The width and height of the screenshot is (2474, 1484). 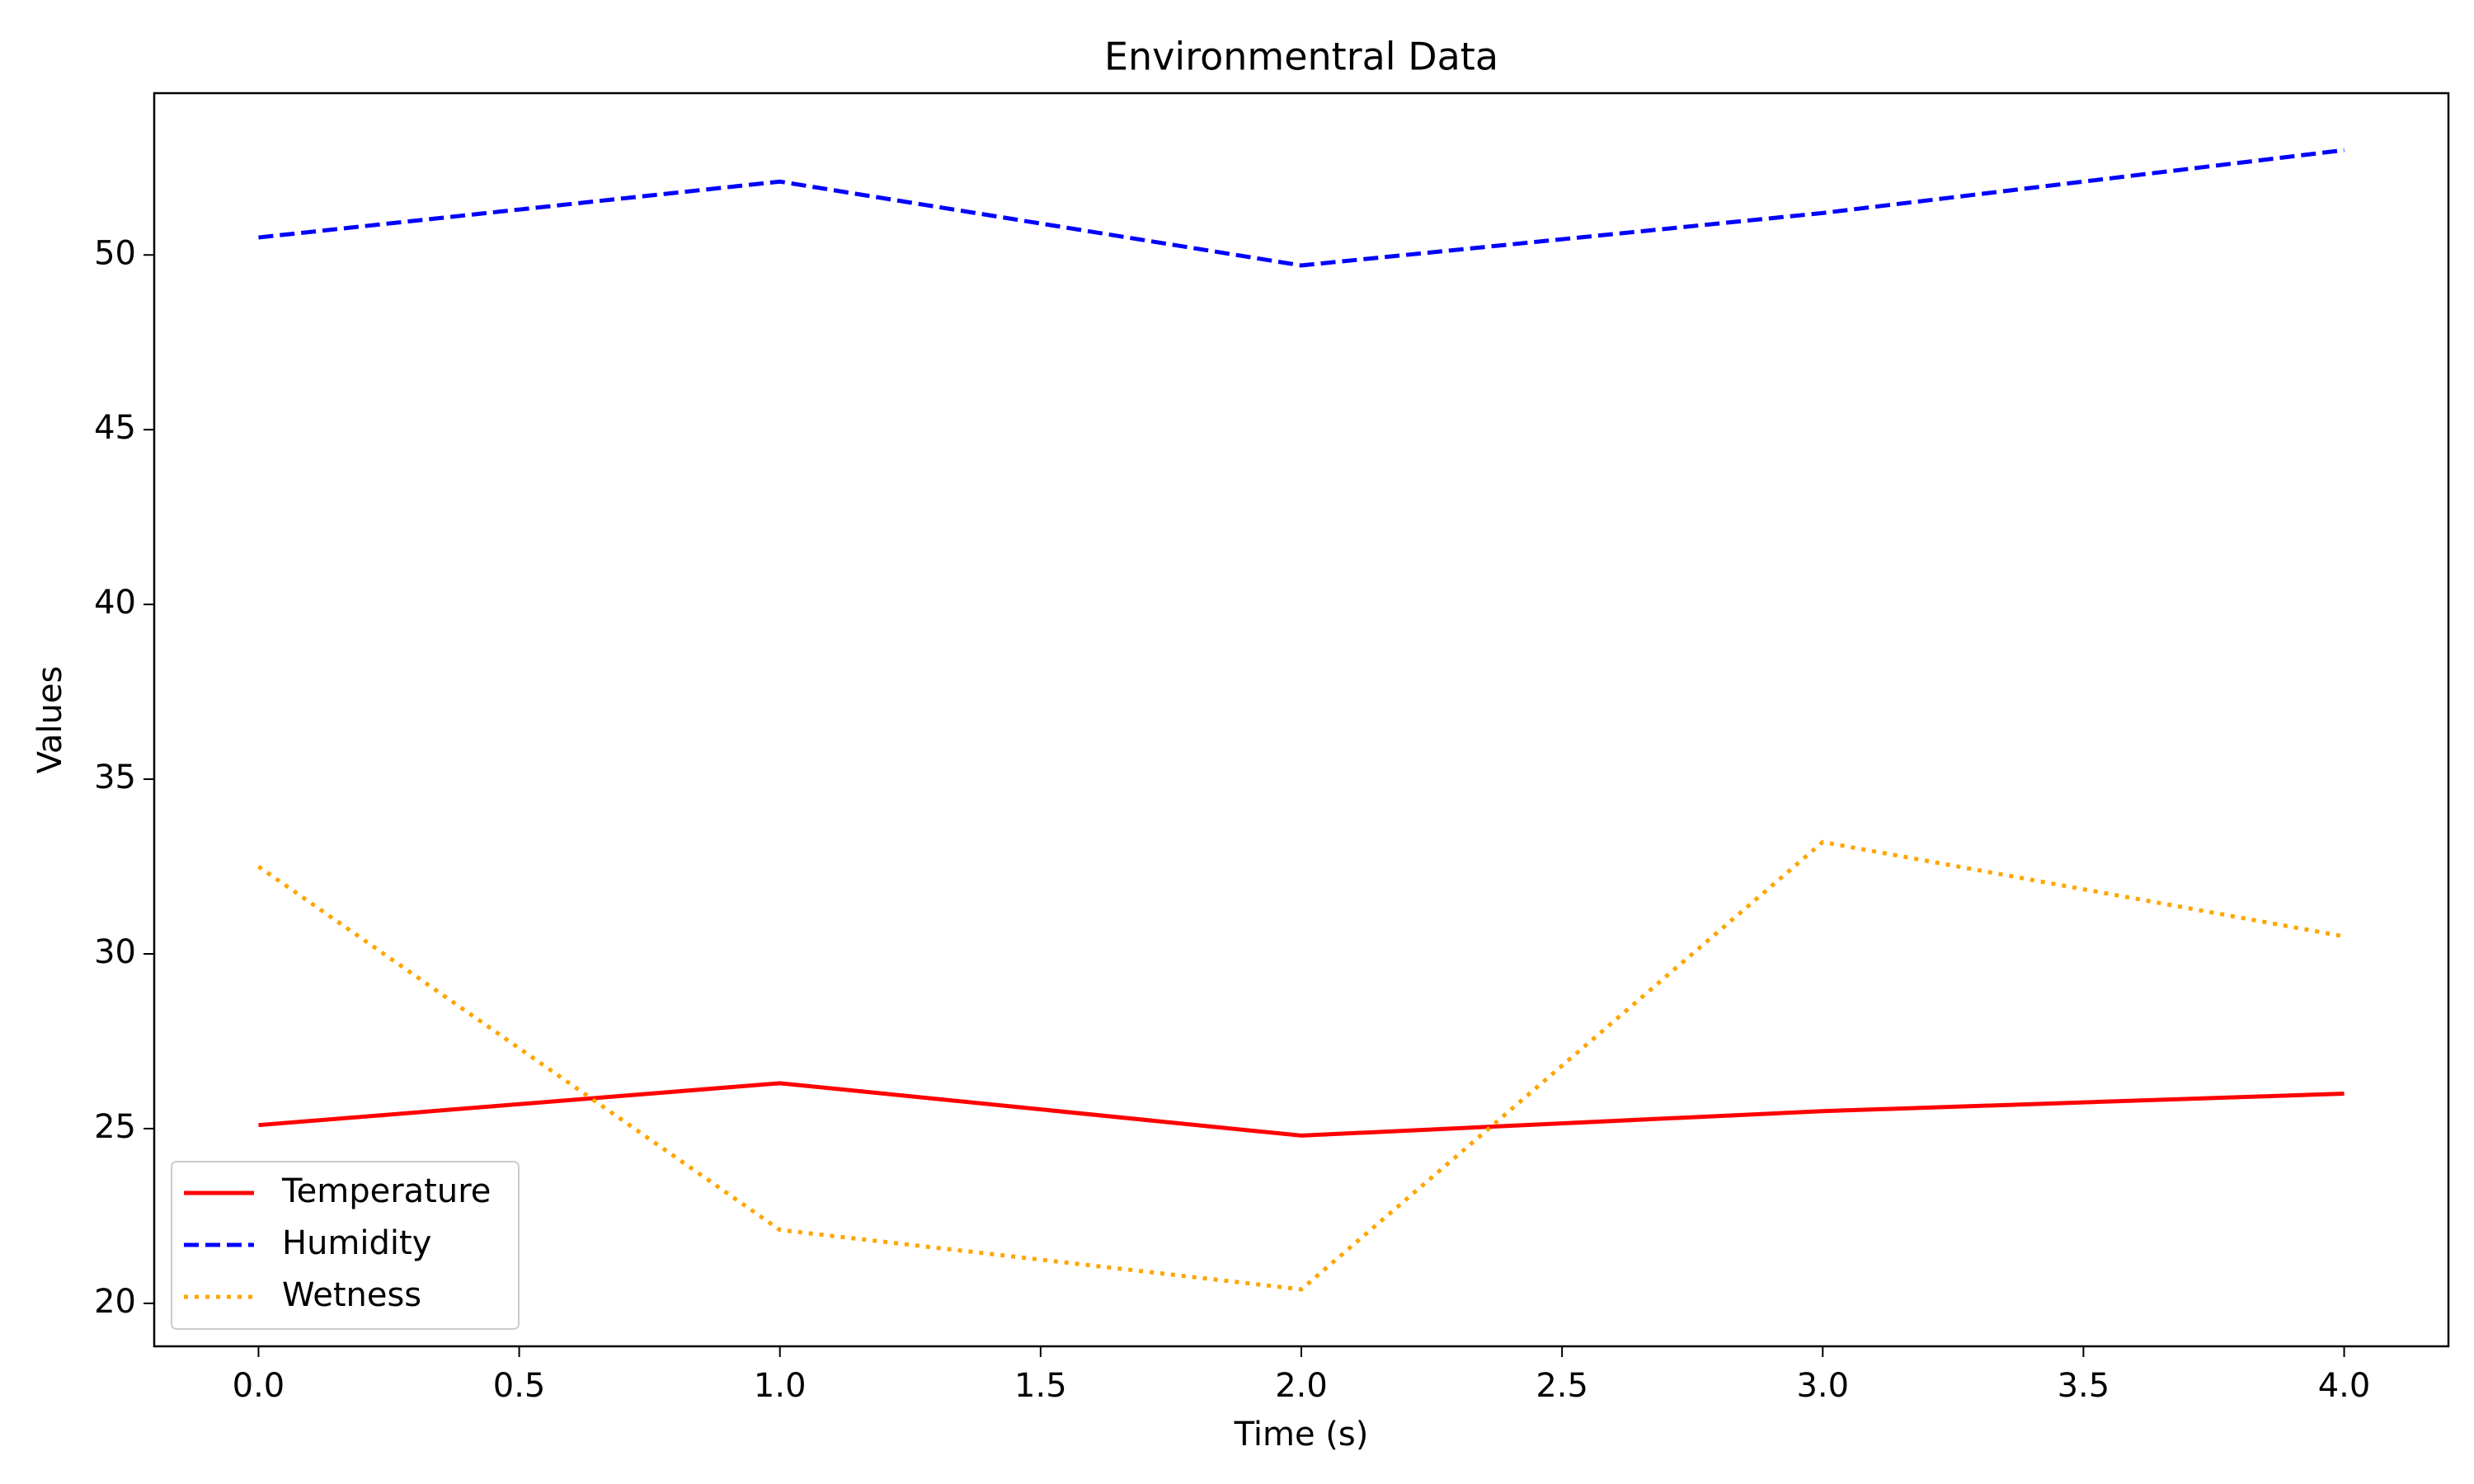 What do you see at coordinates (1562, 1386) in the screenshot?
I see `x-tick-label: 2.5` at bounding box center [1562, 1386].